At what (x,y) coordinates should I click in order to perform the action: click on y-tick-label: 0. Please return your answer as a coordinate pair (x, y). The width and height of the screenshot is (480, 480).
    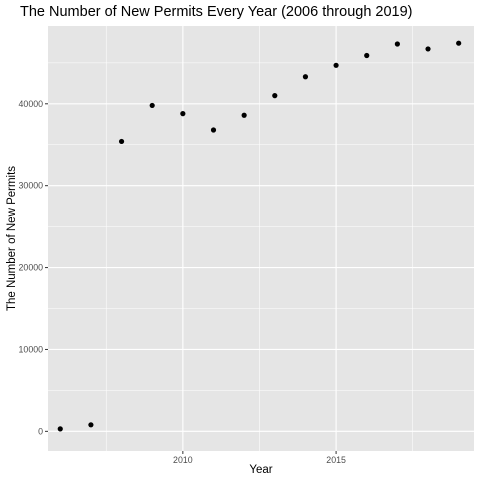
    Looking at the image, I should click on (40, 431).